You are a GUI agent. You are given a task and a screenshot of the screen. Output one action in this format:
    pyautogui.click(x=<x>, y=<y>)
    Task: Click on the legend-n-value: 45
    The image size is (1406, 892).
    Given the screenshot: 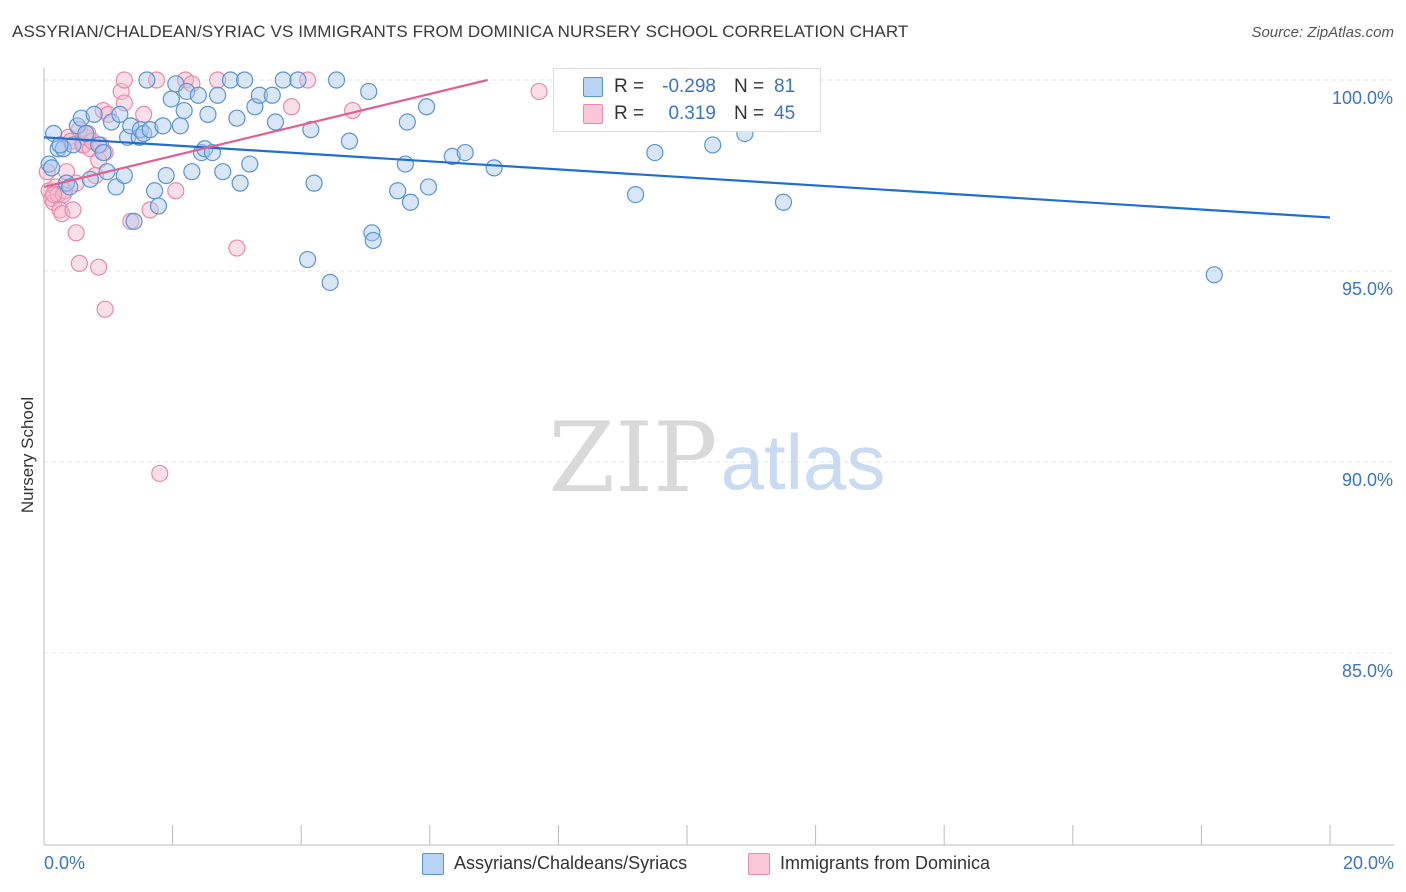 What is the action you would take?
    pyautogui.click(x=785, y=113)
    